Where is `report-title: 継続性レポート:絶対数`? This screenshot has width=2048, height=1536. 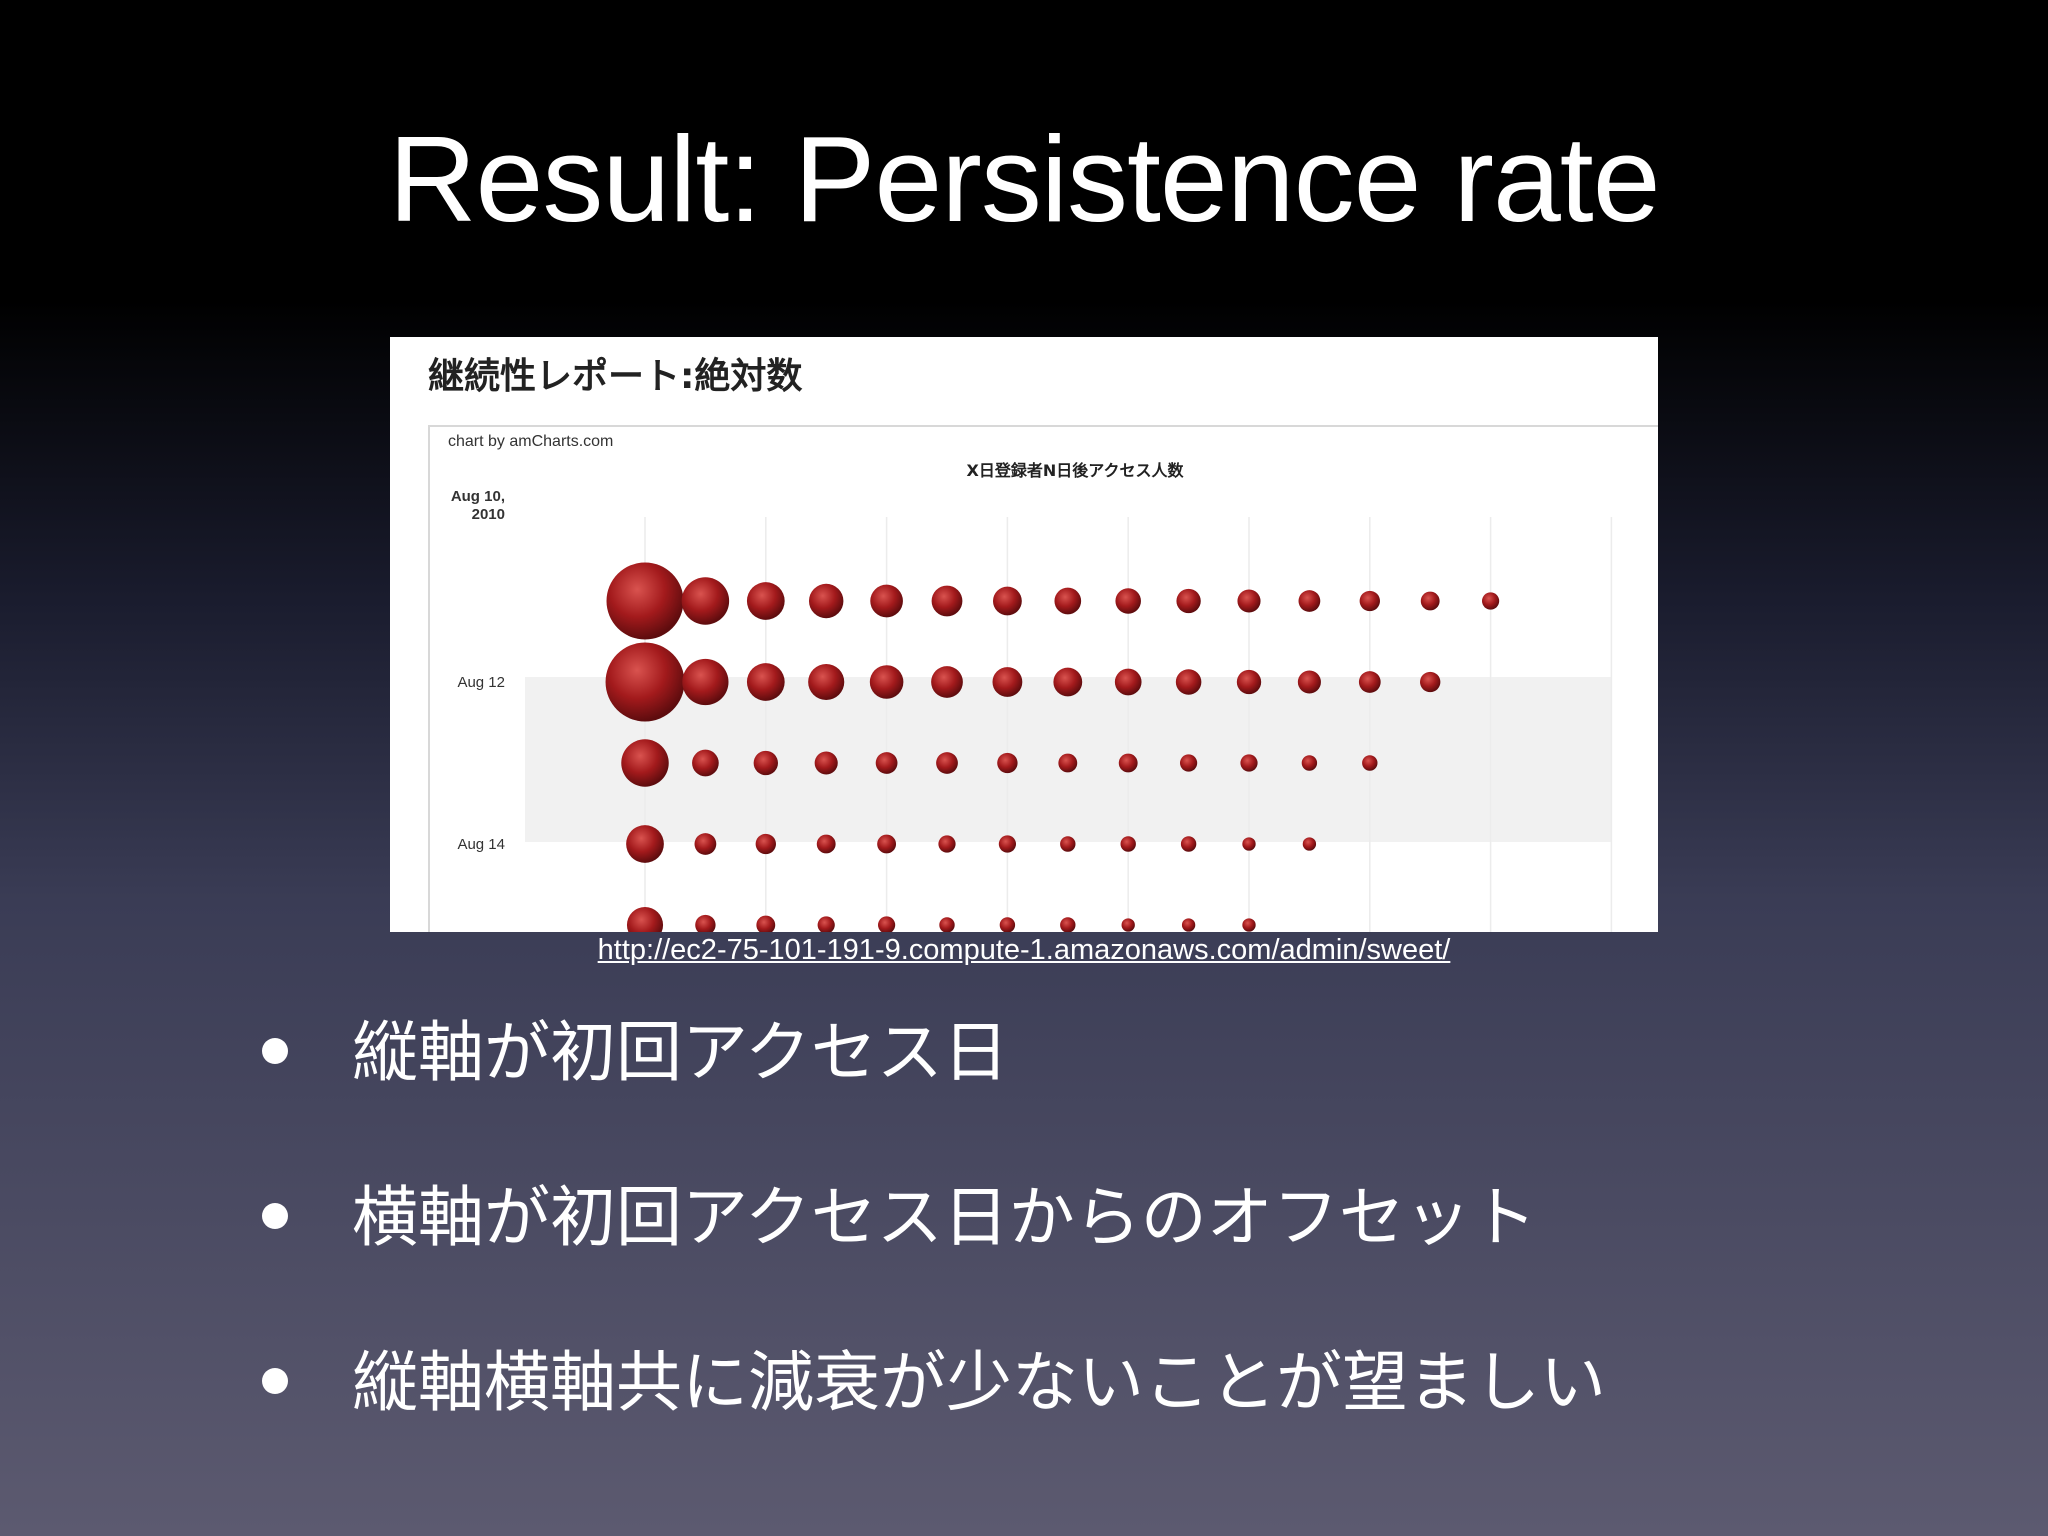
report-title: 継続性レポート:絶対数 is located at coordinates (615, 376).